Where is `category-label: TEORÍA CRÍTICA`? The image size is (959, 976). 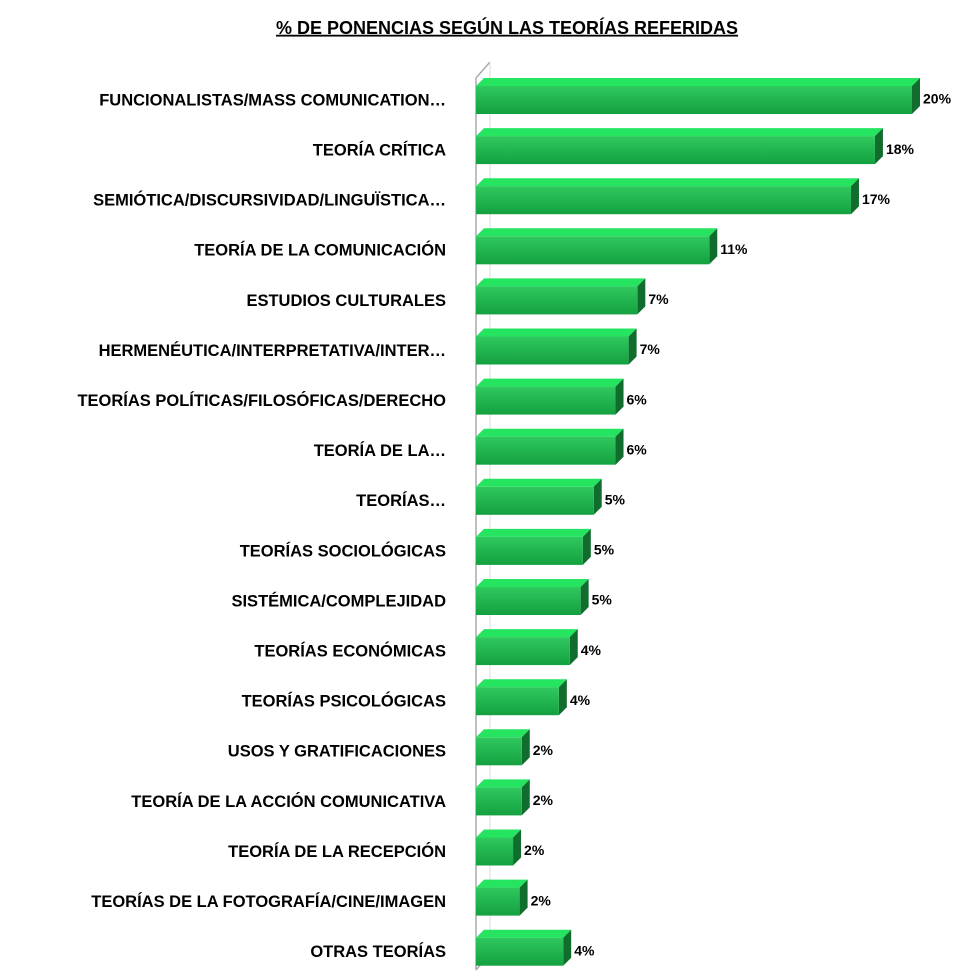
category-label: TEORÍA CRÍTICA is located at coordinates (379, 149).